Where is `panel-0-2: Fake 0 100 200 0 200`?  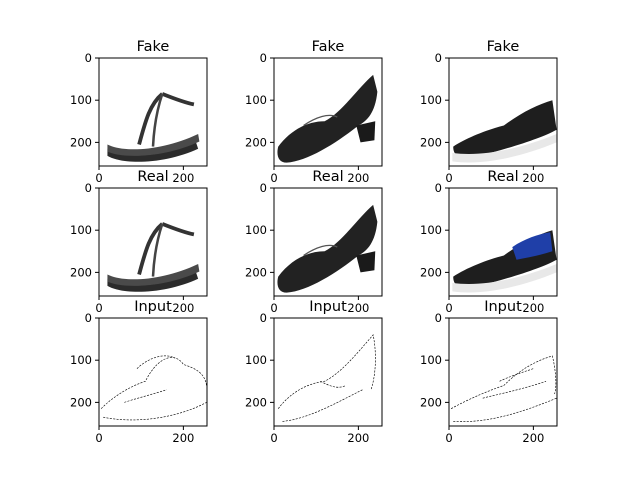
panel-0-2: Fake 0 100 200 0 200 is located at coordinates (489, 112).